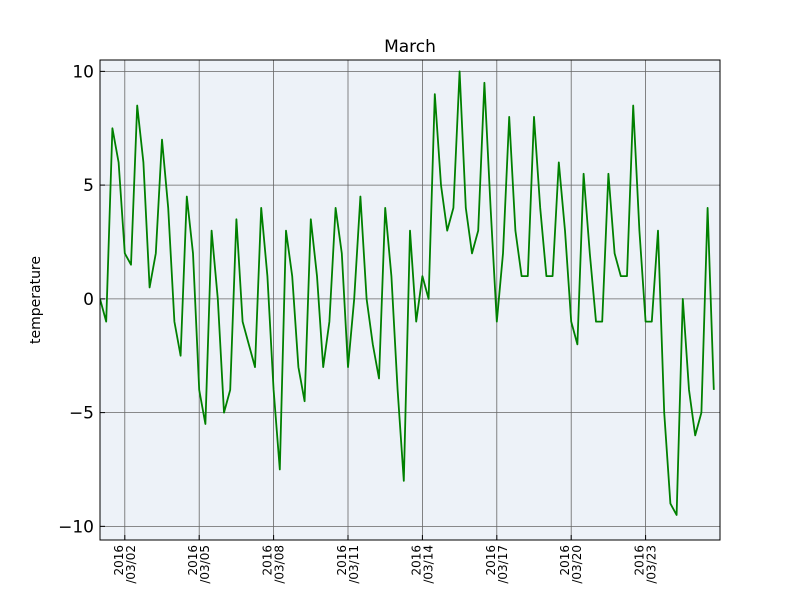 The image size is (800, 600). What do you see at coordinates (410, 47) in the screenshot?
I see `chart-title: March` at bounding box center [410, 47].